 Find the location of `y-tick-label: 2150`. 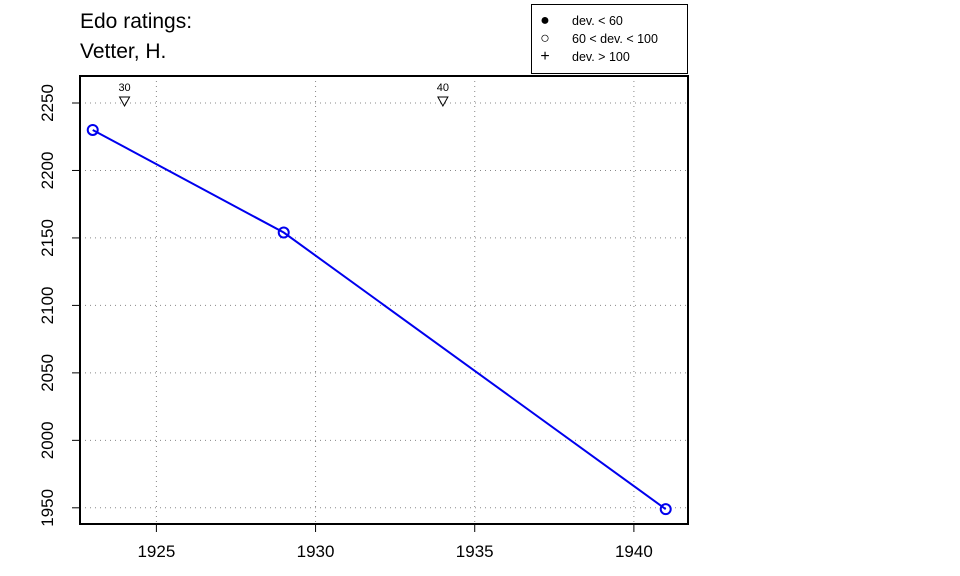

y-tick-label: 2150 is located at coordinates (47, 238).